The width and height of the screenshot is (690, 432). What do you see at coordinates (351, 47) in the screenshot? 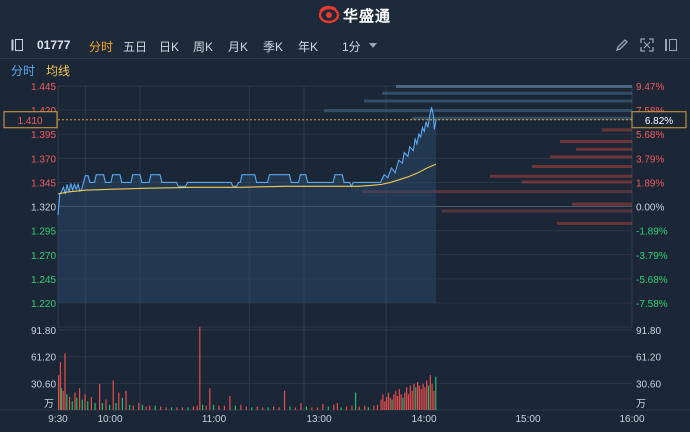
I see `interval-select: 1分` at bounding box center [351, 47].